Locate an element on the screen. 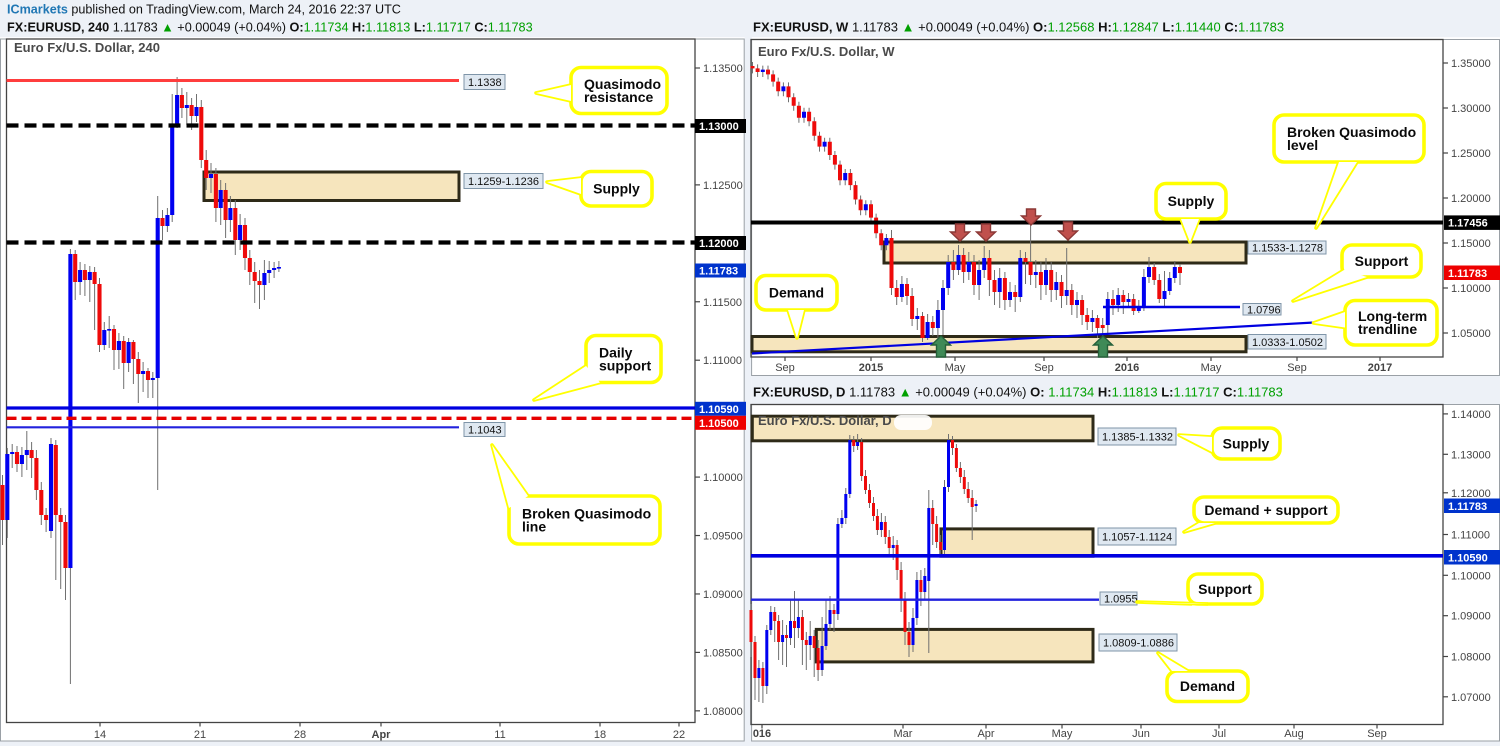 This screenshot has height=746, width=1500. svg-text: Jun is located at coordinates (1141, 734).